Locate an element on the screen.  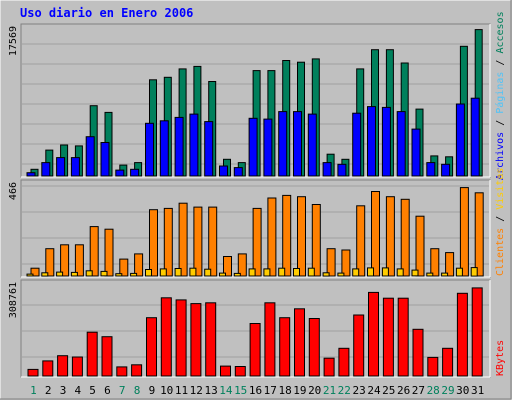
day-label-24: 24 is located at coordinates (374, 390).